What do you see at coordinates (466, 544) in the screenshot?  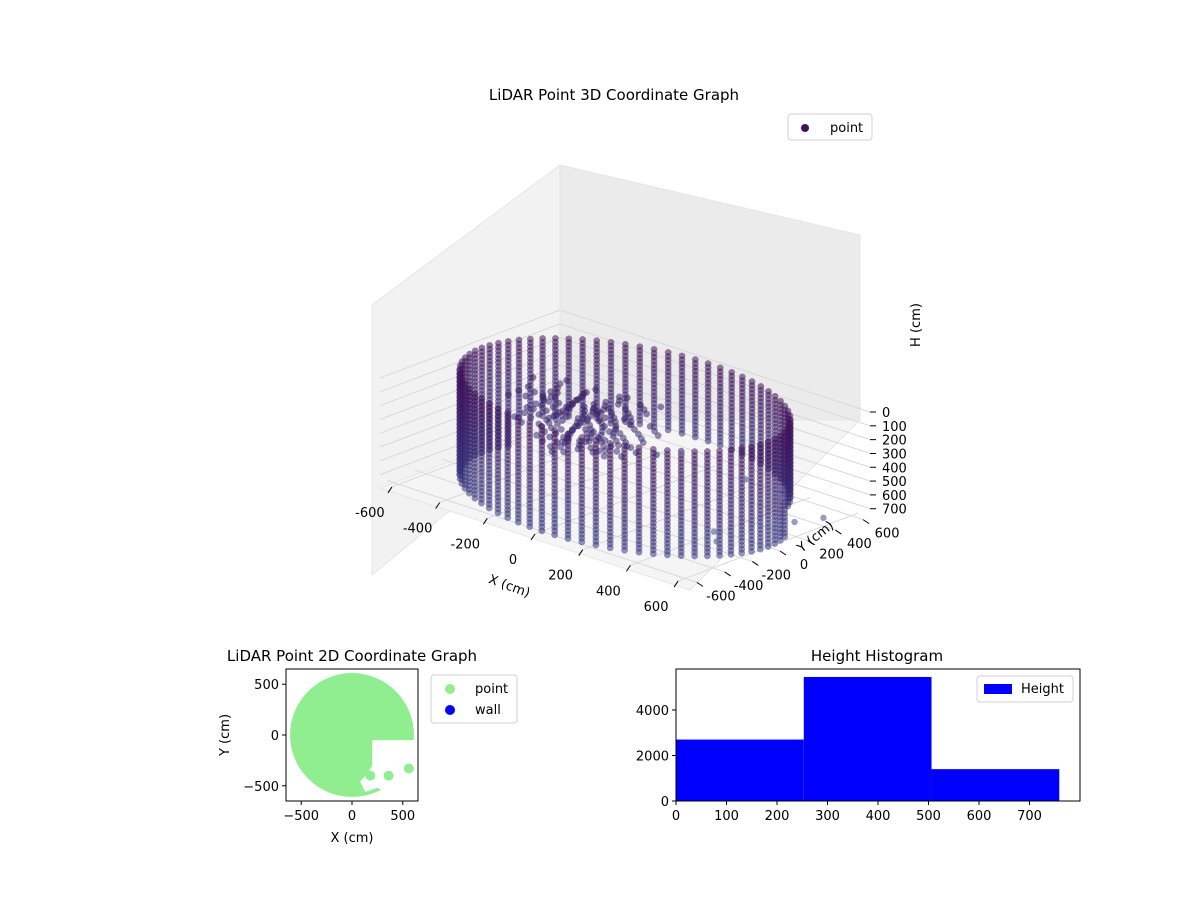 I see `tick-label-x: -200` at bounding box center [466, 544].